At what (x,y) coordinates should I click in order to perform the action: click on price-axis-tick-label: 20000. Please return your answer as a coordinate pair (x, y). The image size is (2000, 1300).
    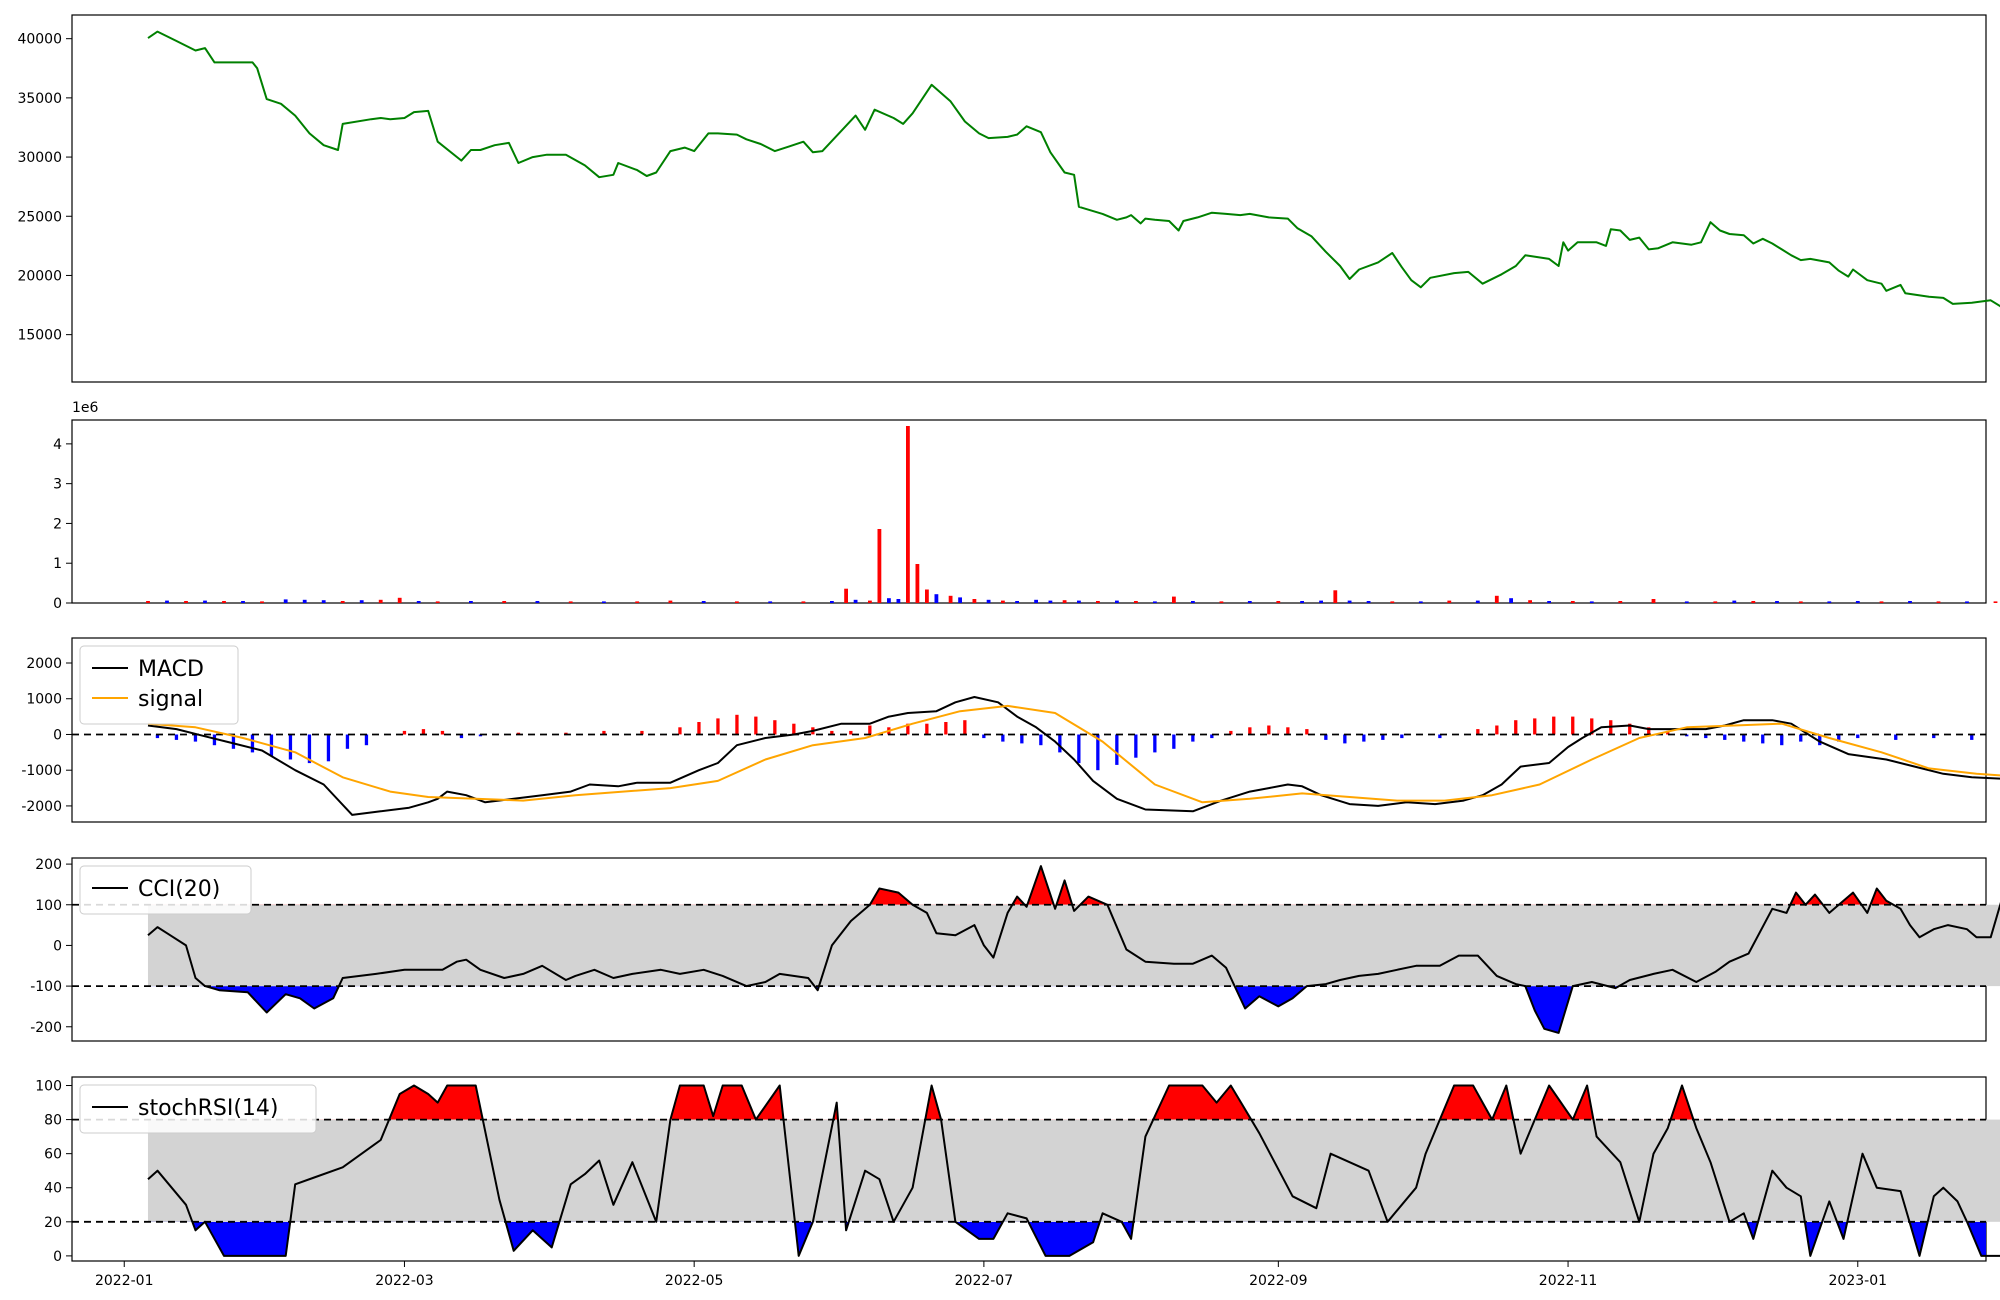
    Looking at the image, I should click on (39, 276).